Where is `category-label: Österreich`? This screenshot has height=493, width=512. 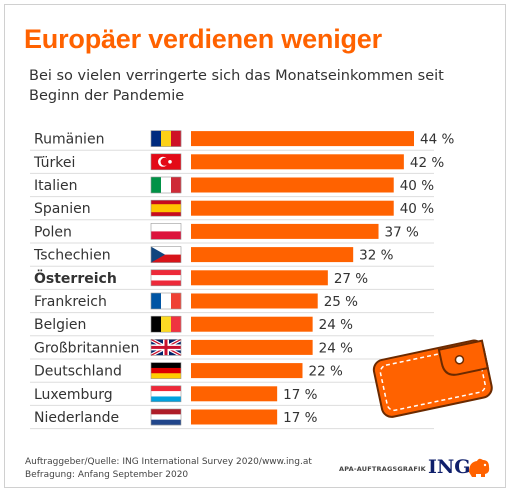 category-label: Österreich is located at coordinates (75, 278).